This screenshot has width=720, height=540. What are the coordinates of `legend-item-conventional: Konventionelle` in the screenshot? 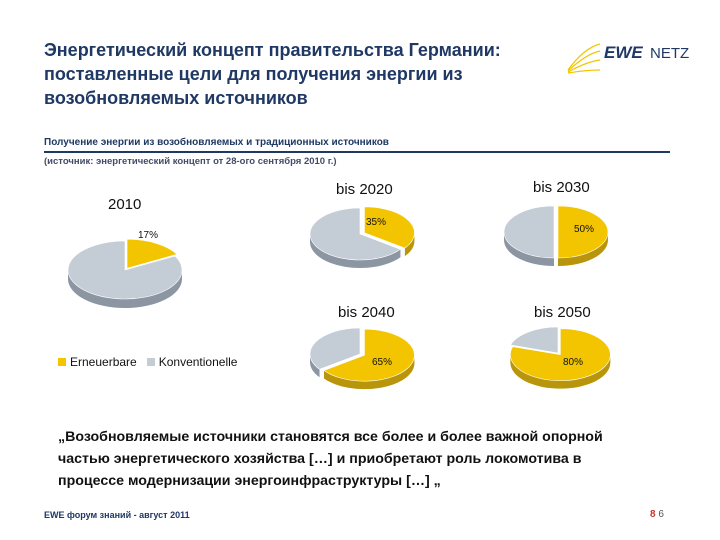 It's located at (192, 362).